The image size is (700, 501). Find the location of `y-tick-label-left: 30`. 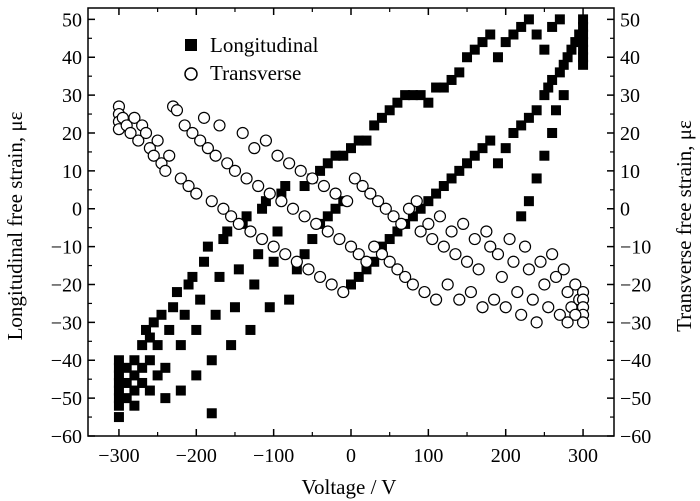

y-tick-label-left: 30 is located at coordinates (72, 96).